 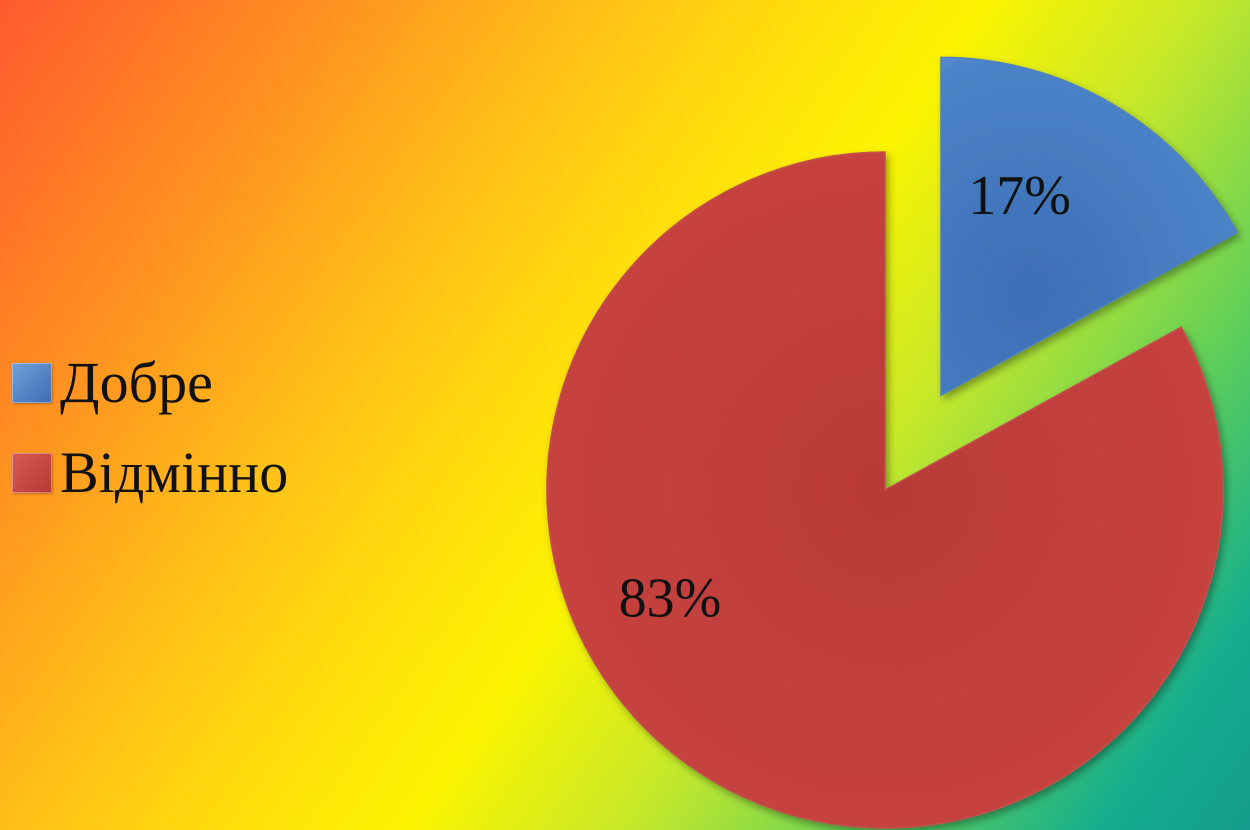 What do you see at coordinates (32, 383) in the screenshot?
I see `legend-swatch-blue` at bounding box center [32, 383].